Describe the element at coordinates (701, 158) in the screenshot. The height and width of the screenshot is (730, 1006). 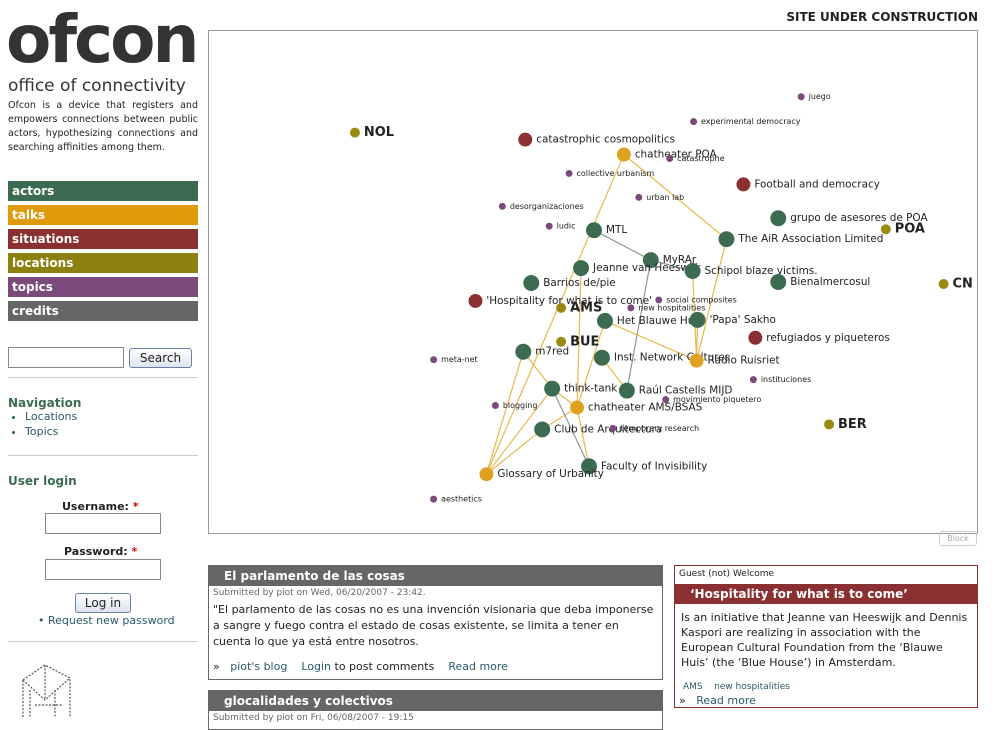
I see `node-label: catastrophe` at that location.